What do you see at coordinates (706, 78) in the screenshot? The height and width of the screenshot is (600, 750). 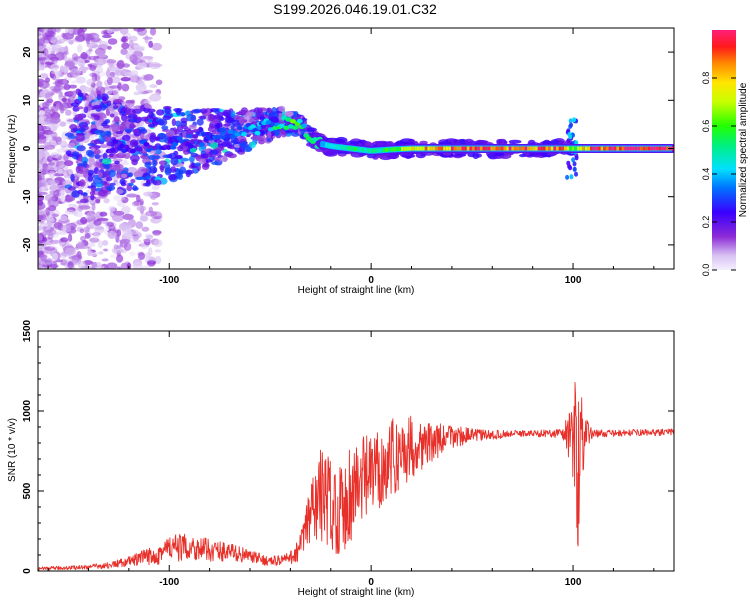 I see `colorbar-tick-label: 0.8` at bounding box center [706, 78].